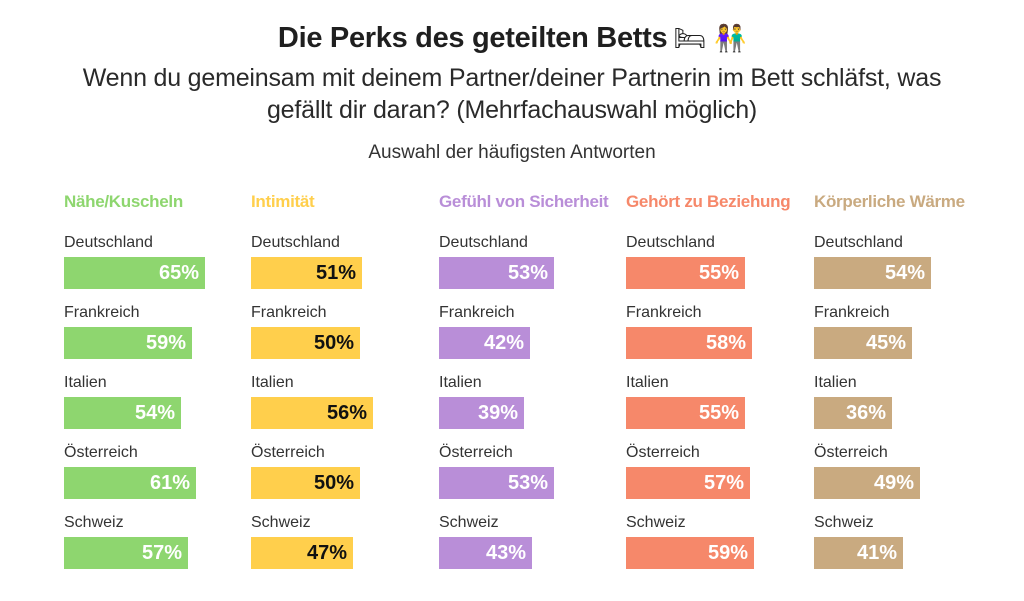  I want to click on bar-row: Deutschland 55%, so click(716, 267).